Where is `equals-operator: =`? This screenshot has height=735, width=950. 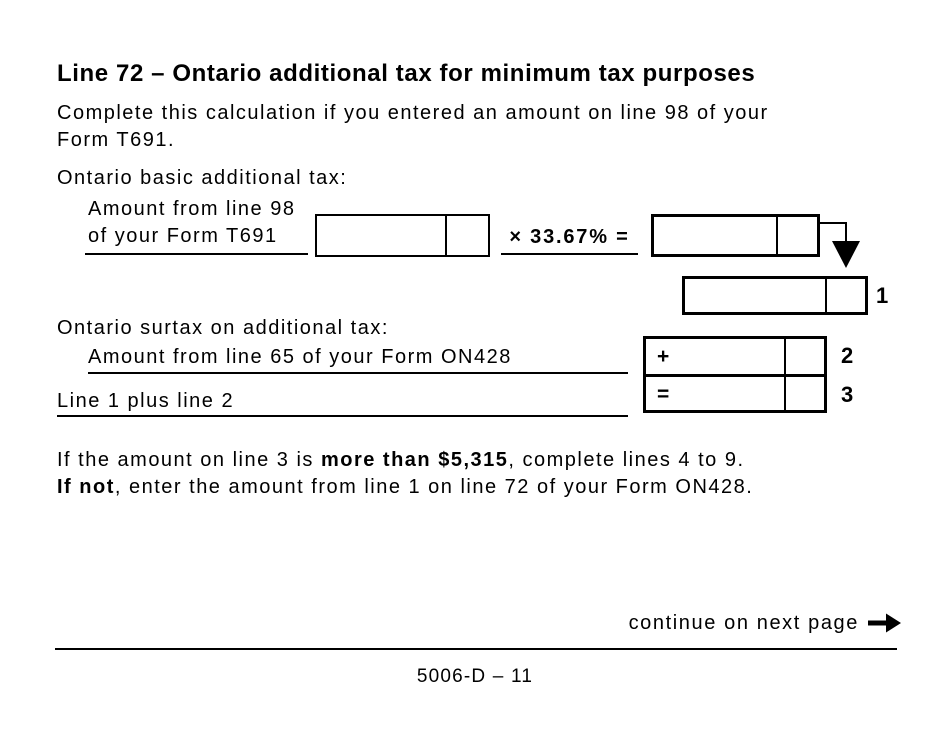 equals-operator: = is located at coordinates (663, 394).